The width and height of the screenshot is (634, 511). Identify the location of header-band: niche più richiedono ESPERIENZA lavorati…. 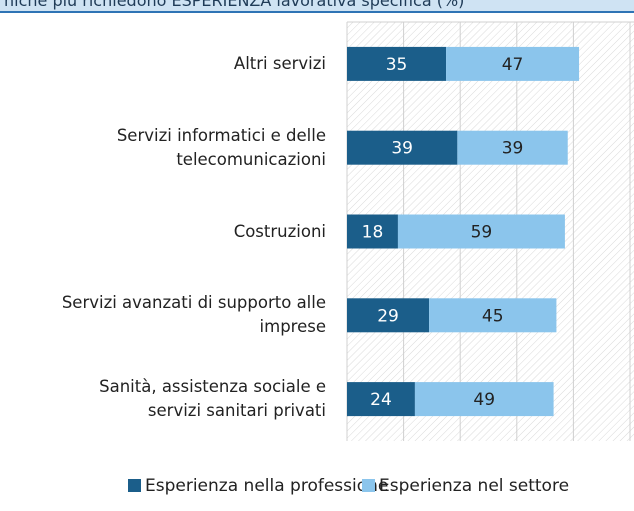
(317, 6).